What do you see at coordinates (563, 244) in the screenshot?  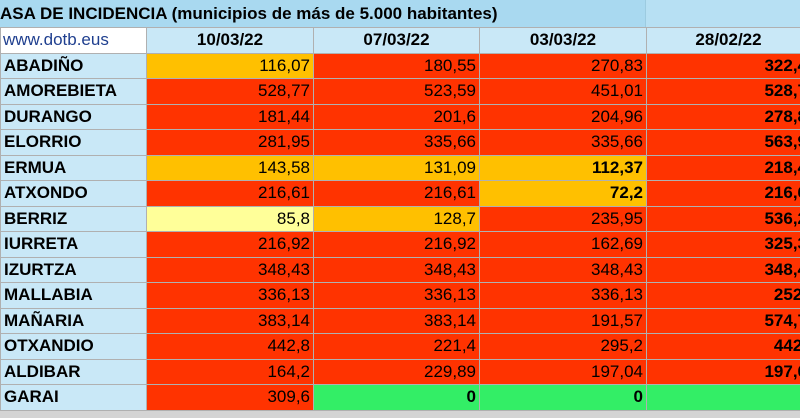 I see `incidence-cell: 162,69` at bounding box center [563, 244].